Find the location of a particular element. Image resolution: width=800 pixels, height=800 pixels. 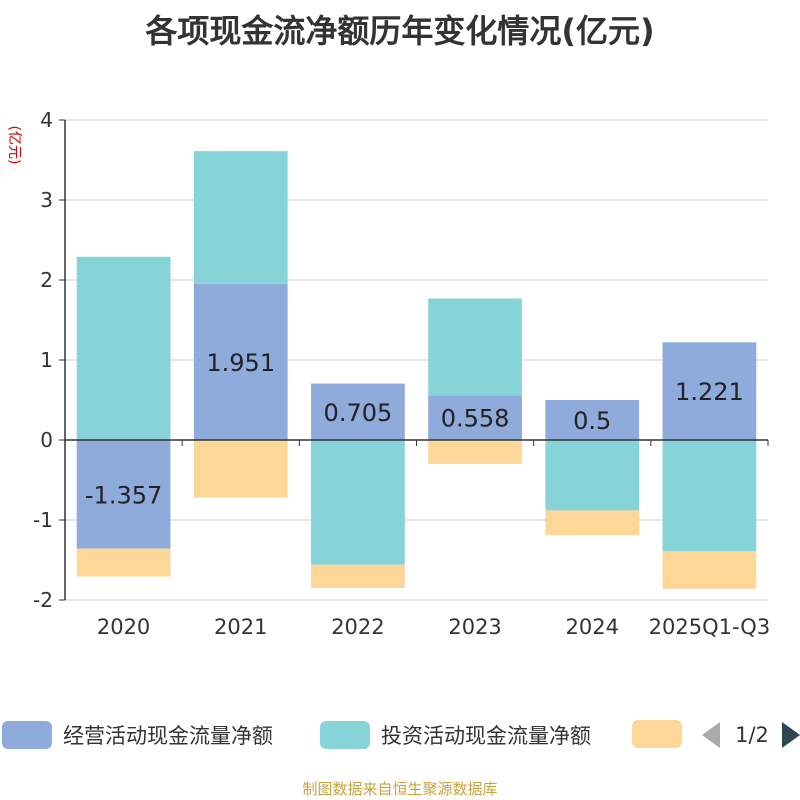

legend-item-investing: 投资活动现金流量净额 is located at coordinates (455, 735).